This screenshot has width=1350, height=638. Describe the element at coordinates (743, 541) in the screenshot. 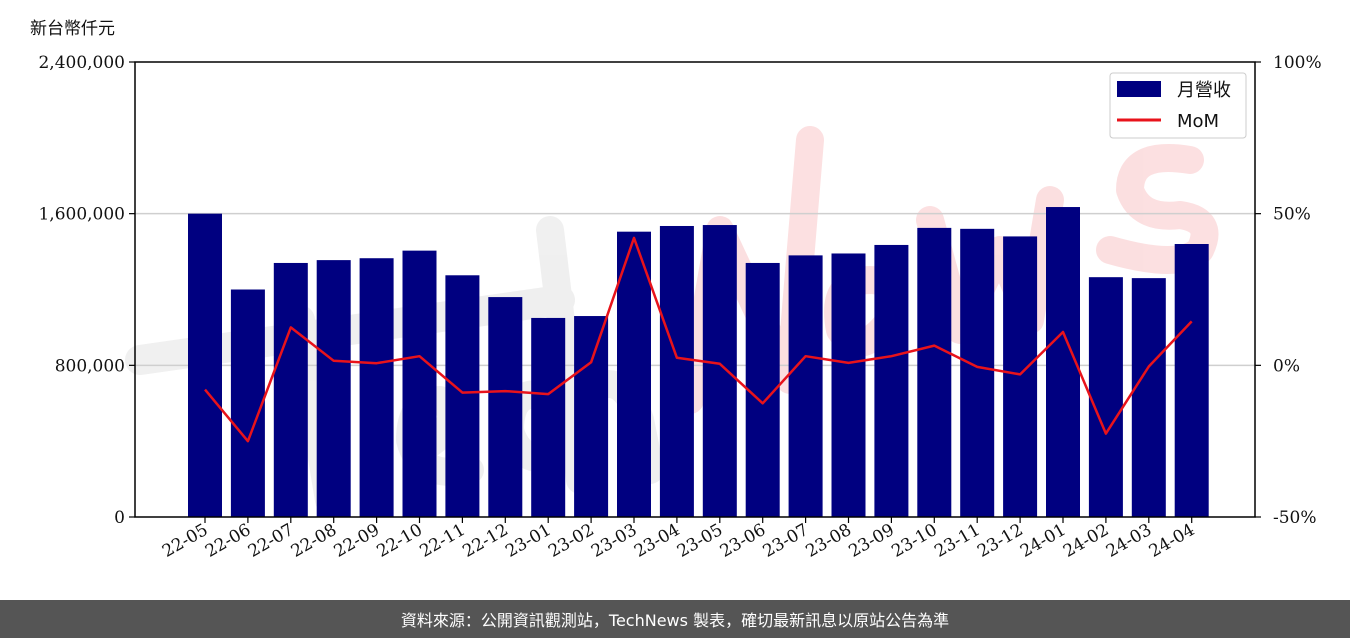

I see `x-tick-label: 23-06` at that location.